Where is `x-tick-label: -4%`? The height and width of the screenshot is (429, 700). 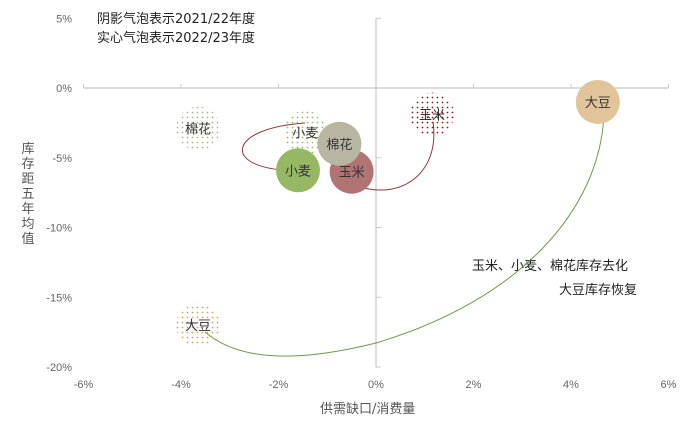 x-tick-label: -4% is located at coordinates (181, 385).